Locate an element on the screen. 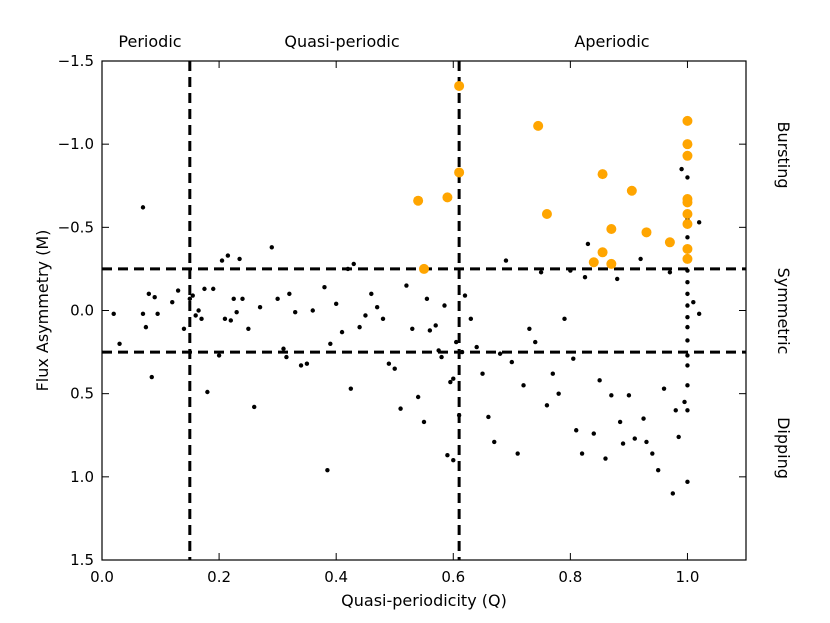 The width and height of the screenshot is (830, 623). y-tick-label: 1.5 is located at coordinates (82, 560).